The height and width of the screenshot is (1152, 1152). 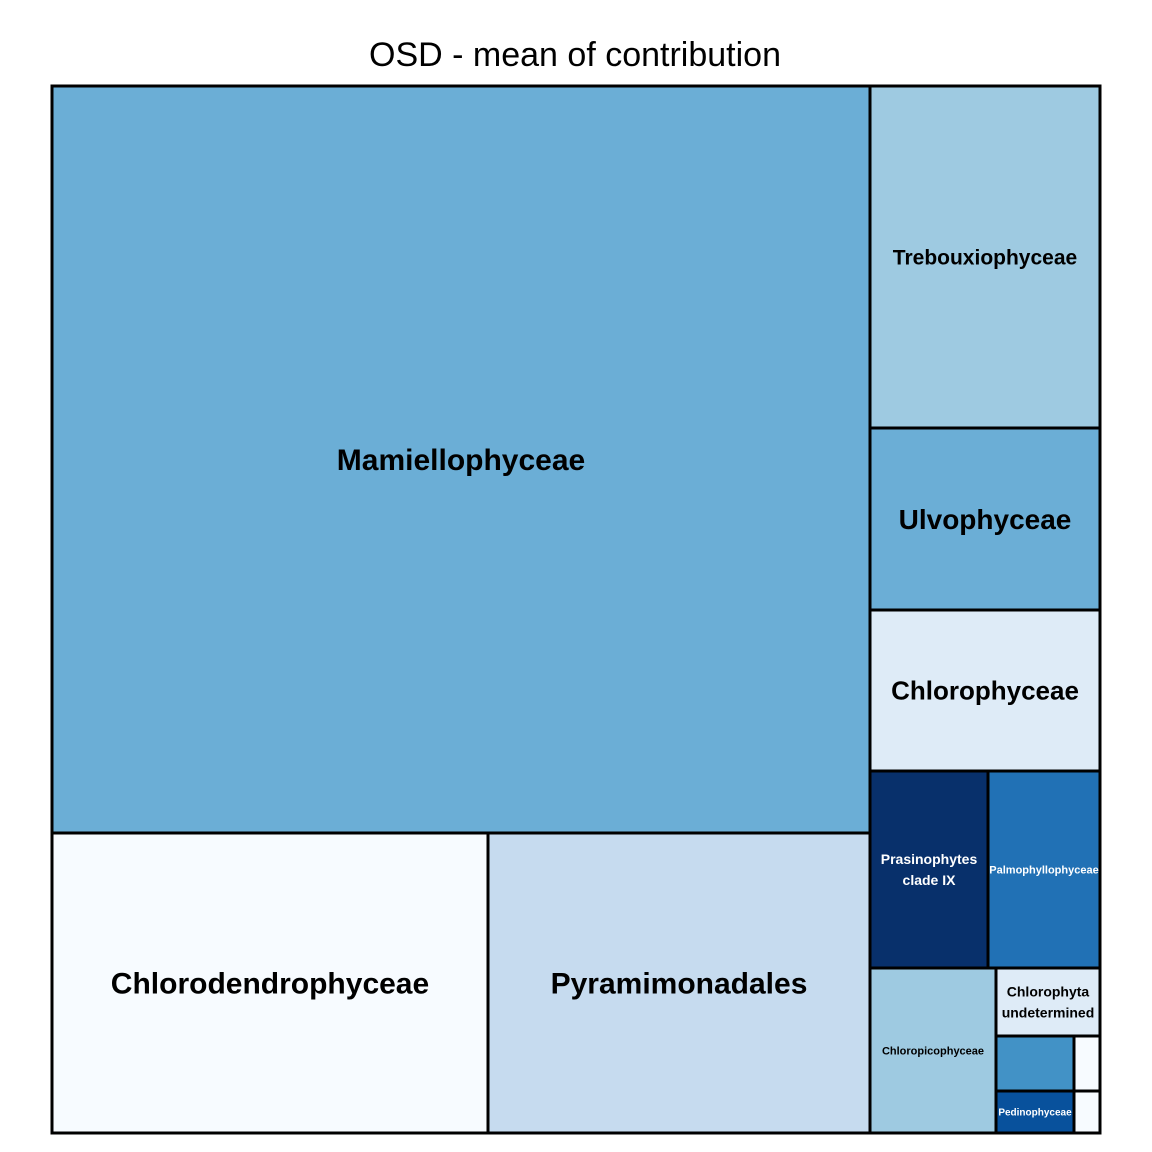 I want to click on treemap-tile: Palmophyllophyceae, so click(x=1044, y=869).